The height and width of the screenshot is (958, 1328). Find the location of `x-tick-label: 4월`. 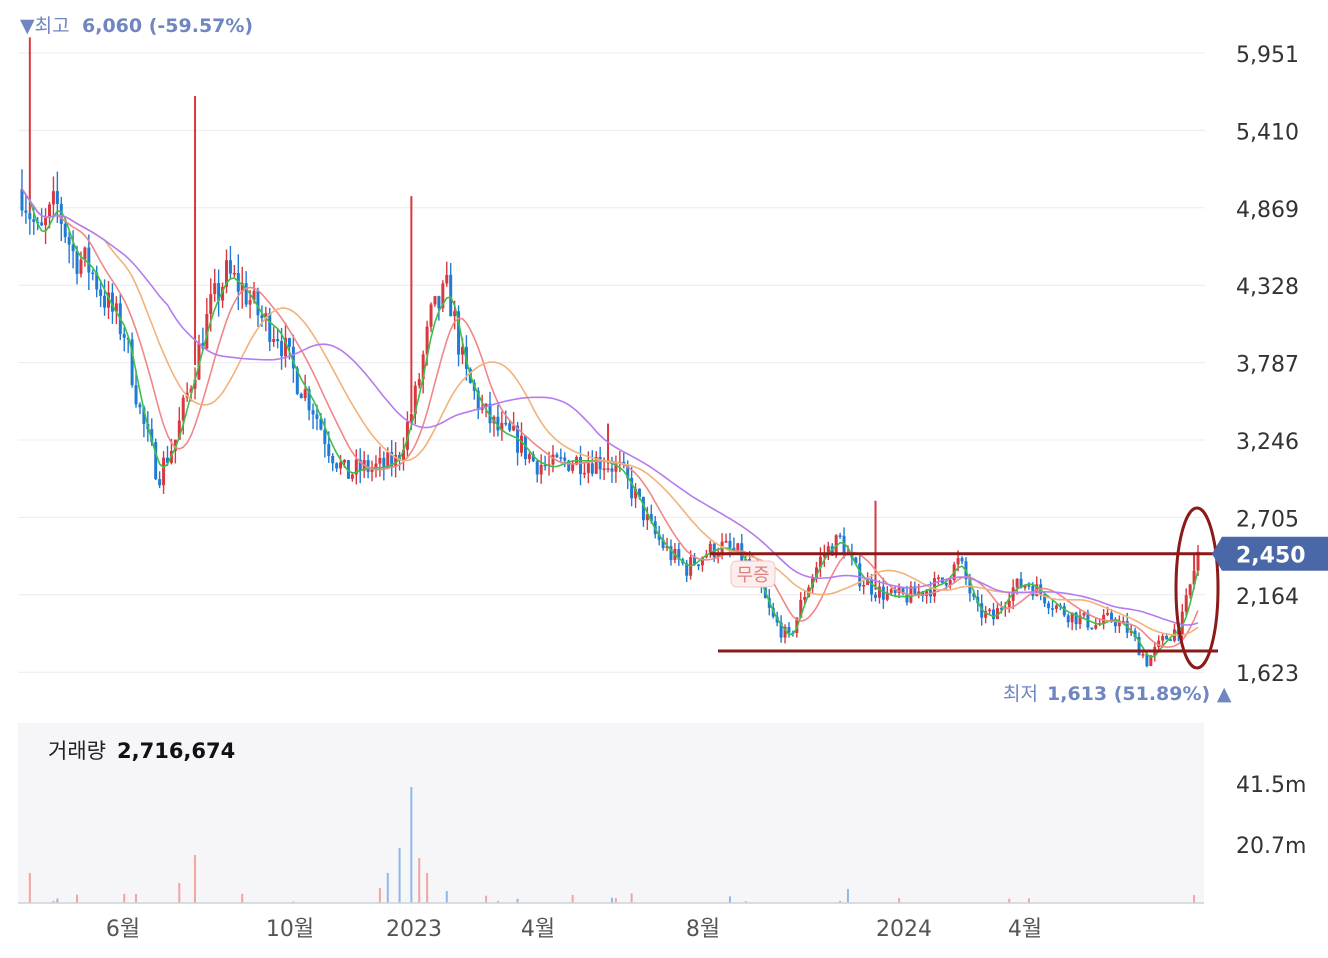

x-tick-label: 4월 is located at coordinates (1025, 929).